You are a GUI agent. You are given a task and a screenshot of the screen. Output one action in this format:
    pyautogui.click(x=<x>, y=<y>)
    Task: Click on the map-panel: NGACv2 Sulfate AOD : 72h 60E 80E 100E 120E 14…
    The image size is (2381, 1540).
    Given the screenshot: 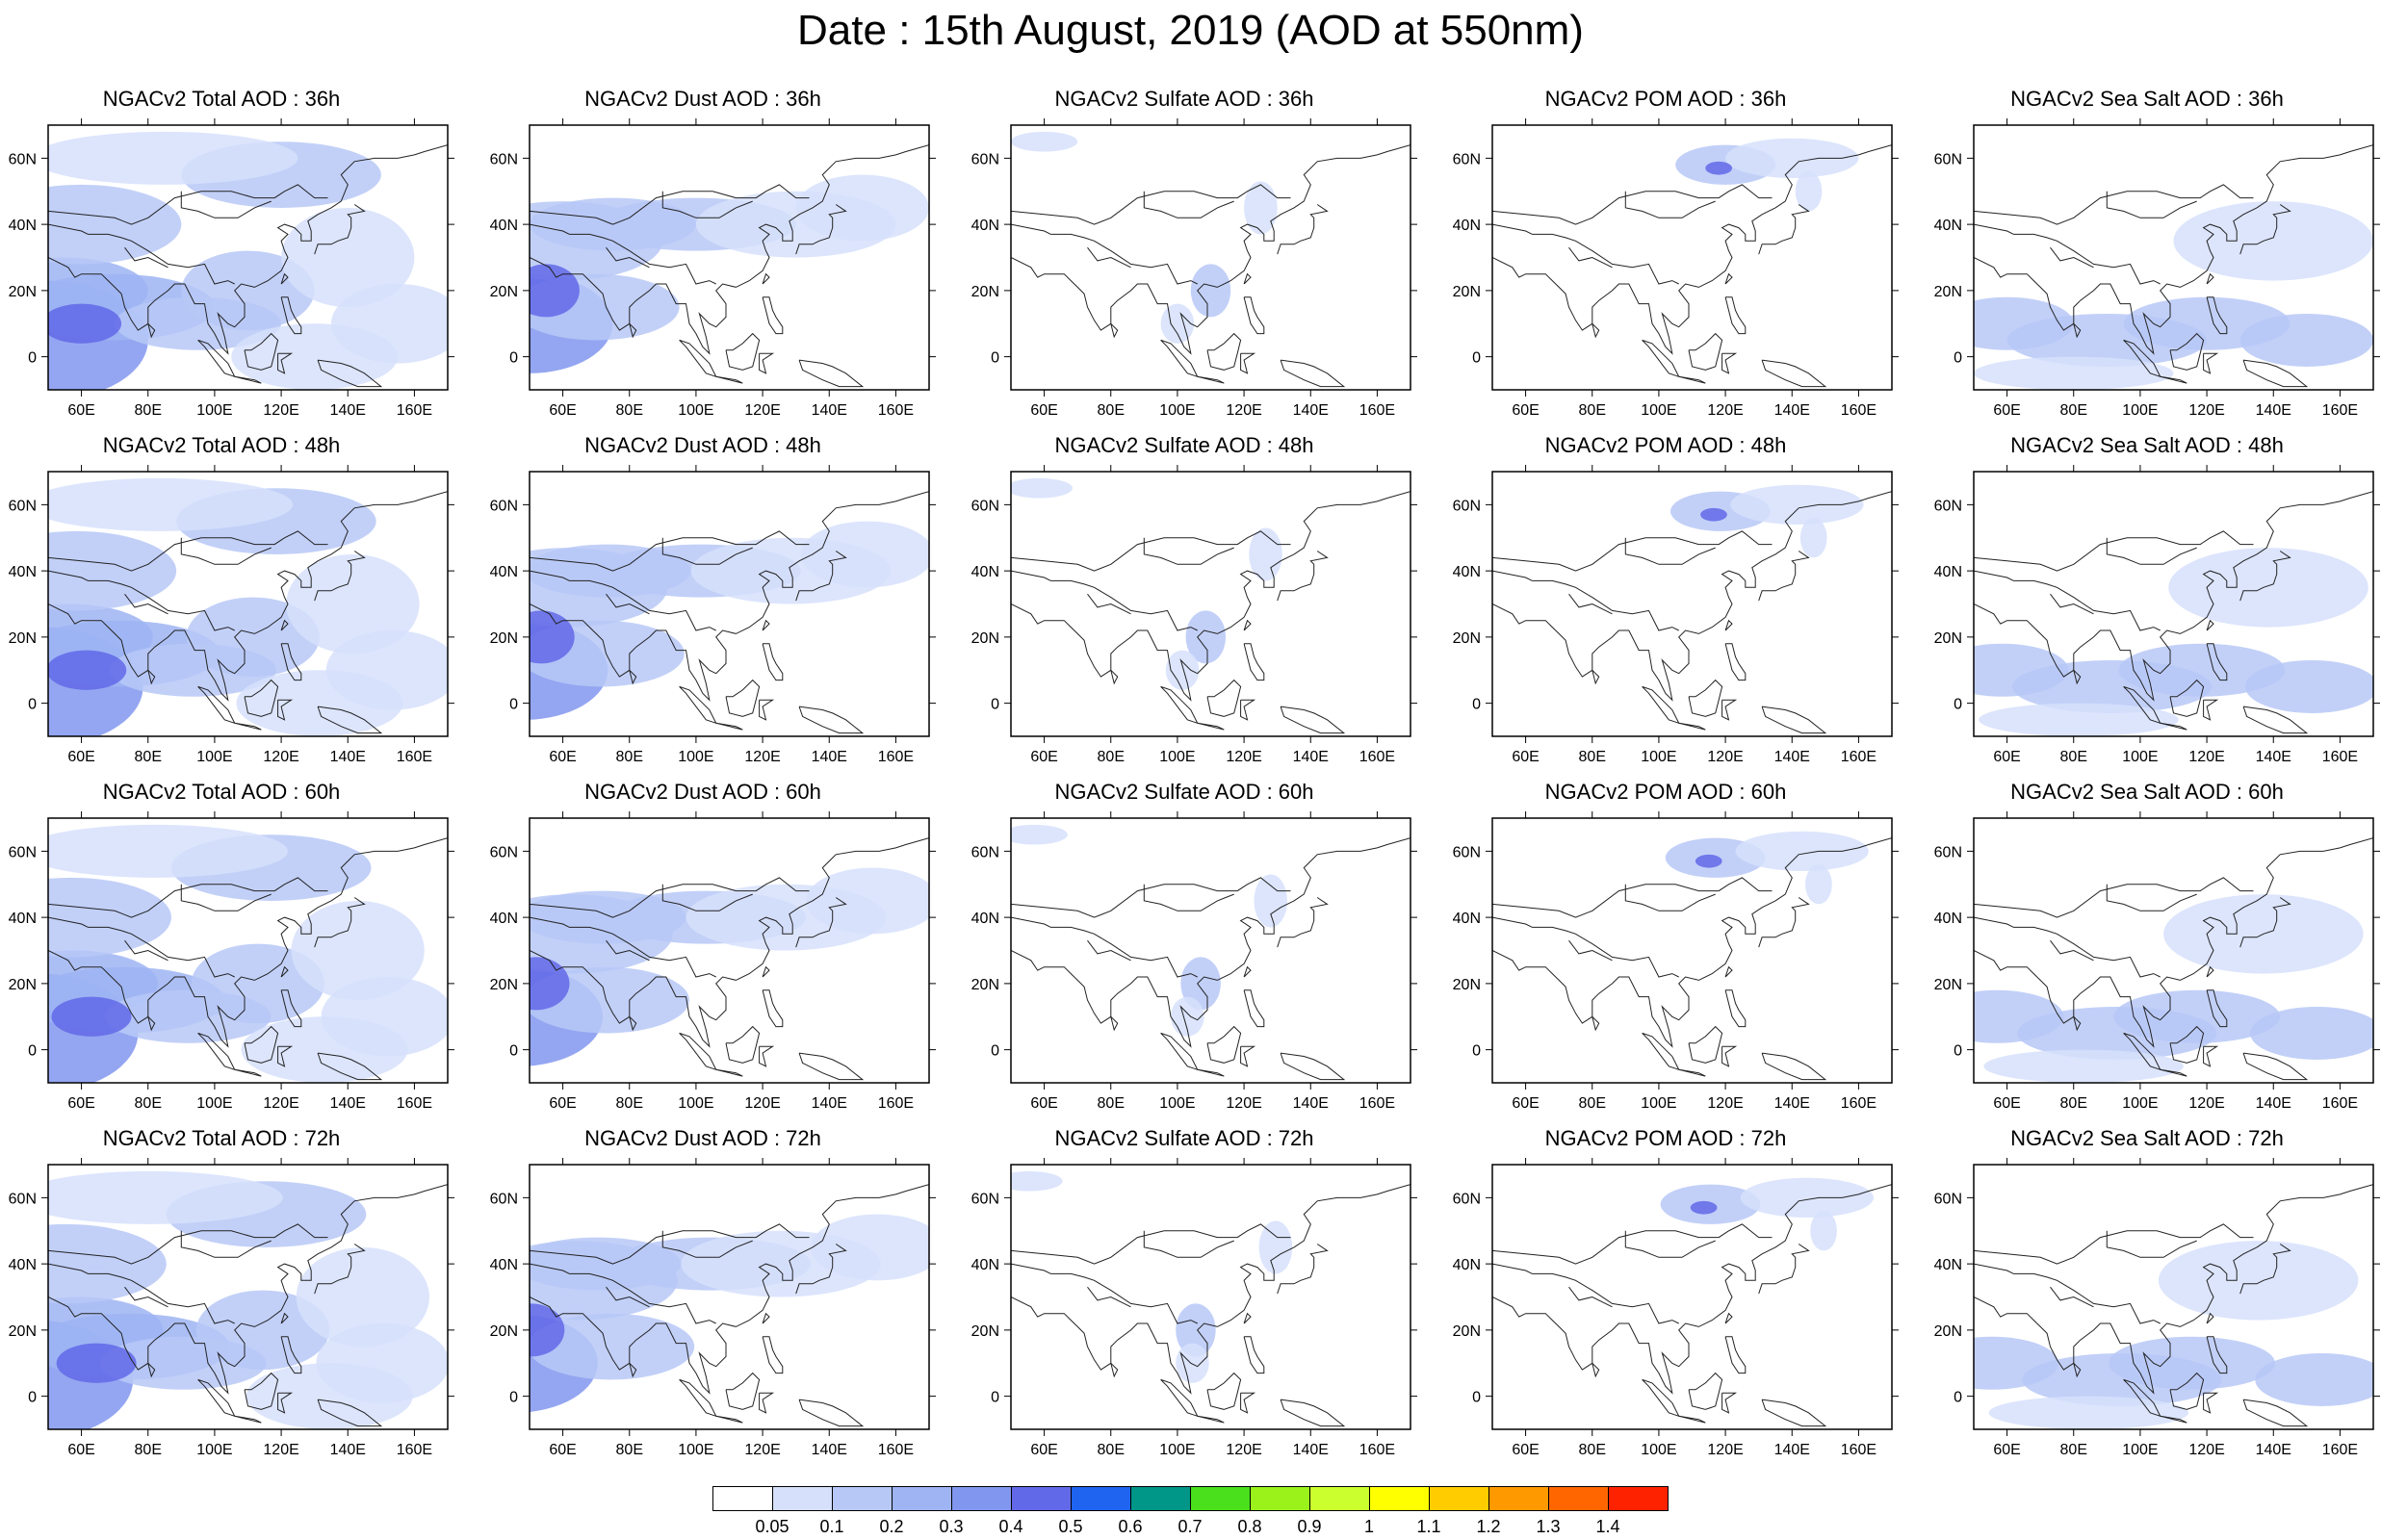 What is the action you would take?
    pyautogui.click(x=1190, y=1291)
    